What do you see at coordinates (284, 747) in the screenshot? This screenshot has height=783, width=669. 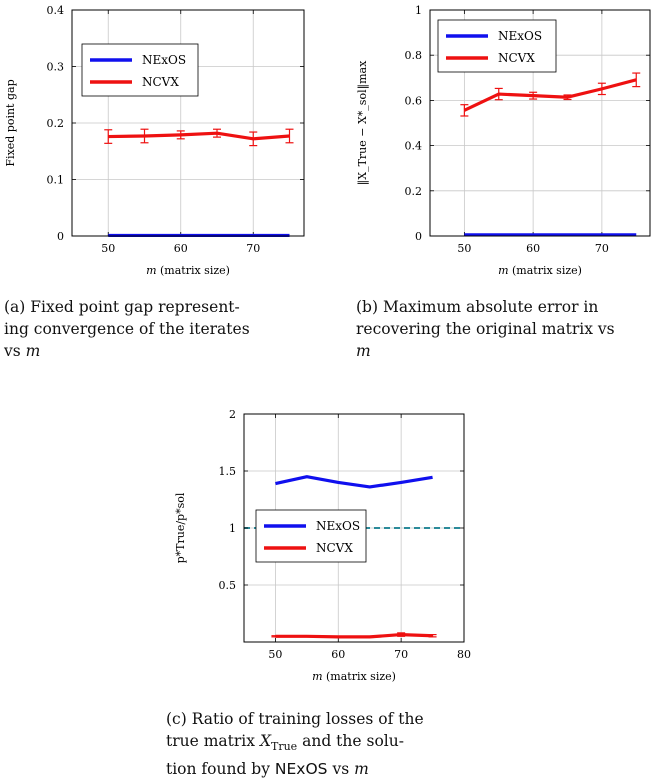 I see `caption-c-matrix-sub: True` at bounding box center [284, 747].